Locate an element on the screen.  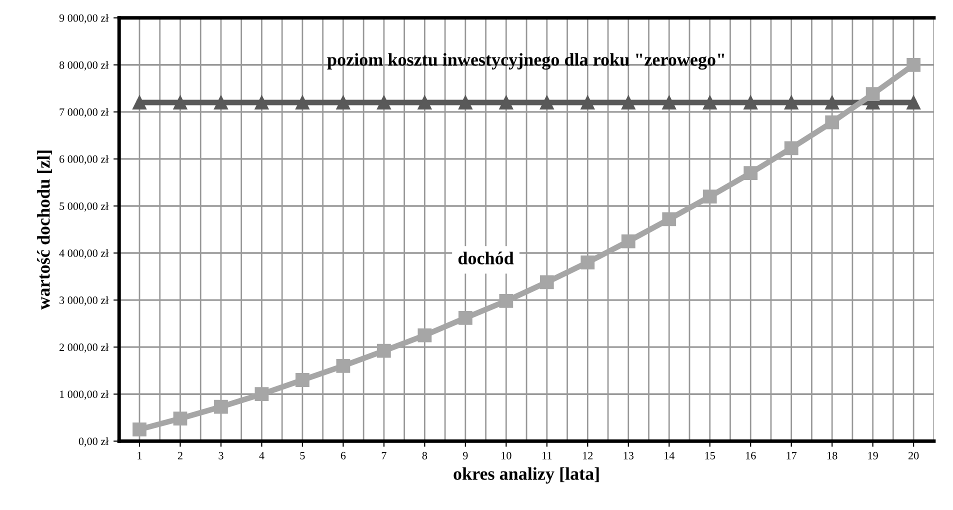
y-tick-label: 1 000,00 zł is located at coordinates (84, 395).